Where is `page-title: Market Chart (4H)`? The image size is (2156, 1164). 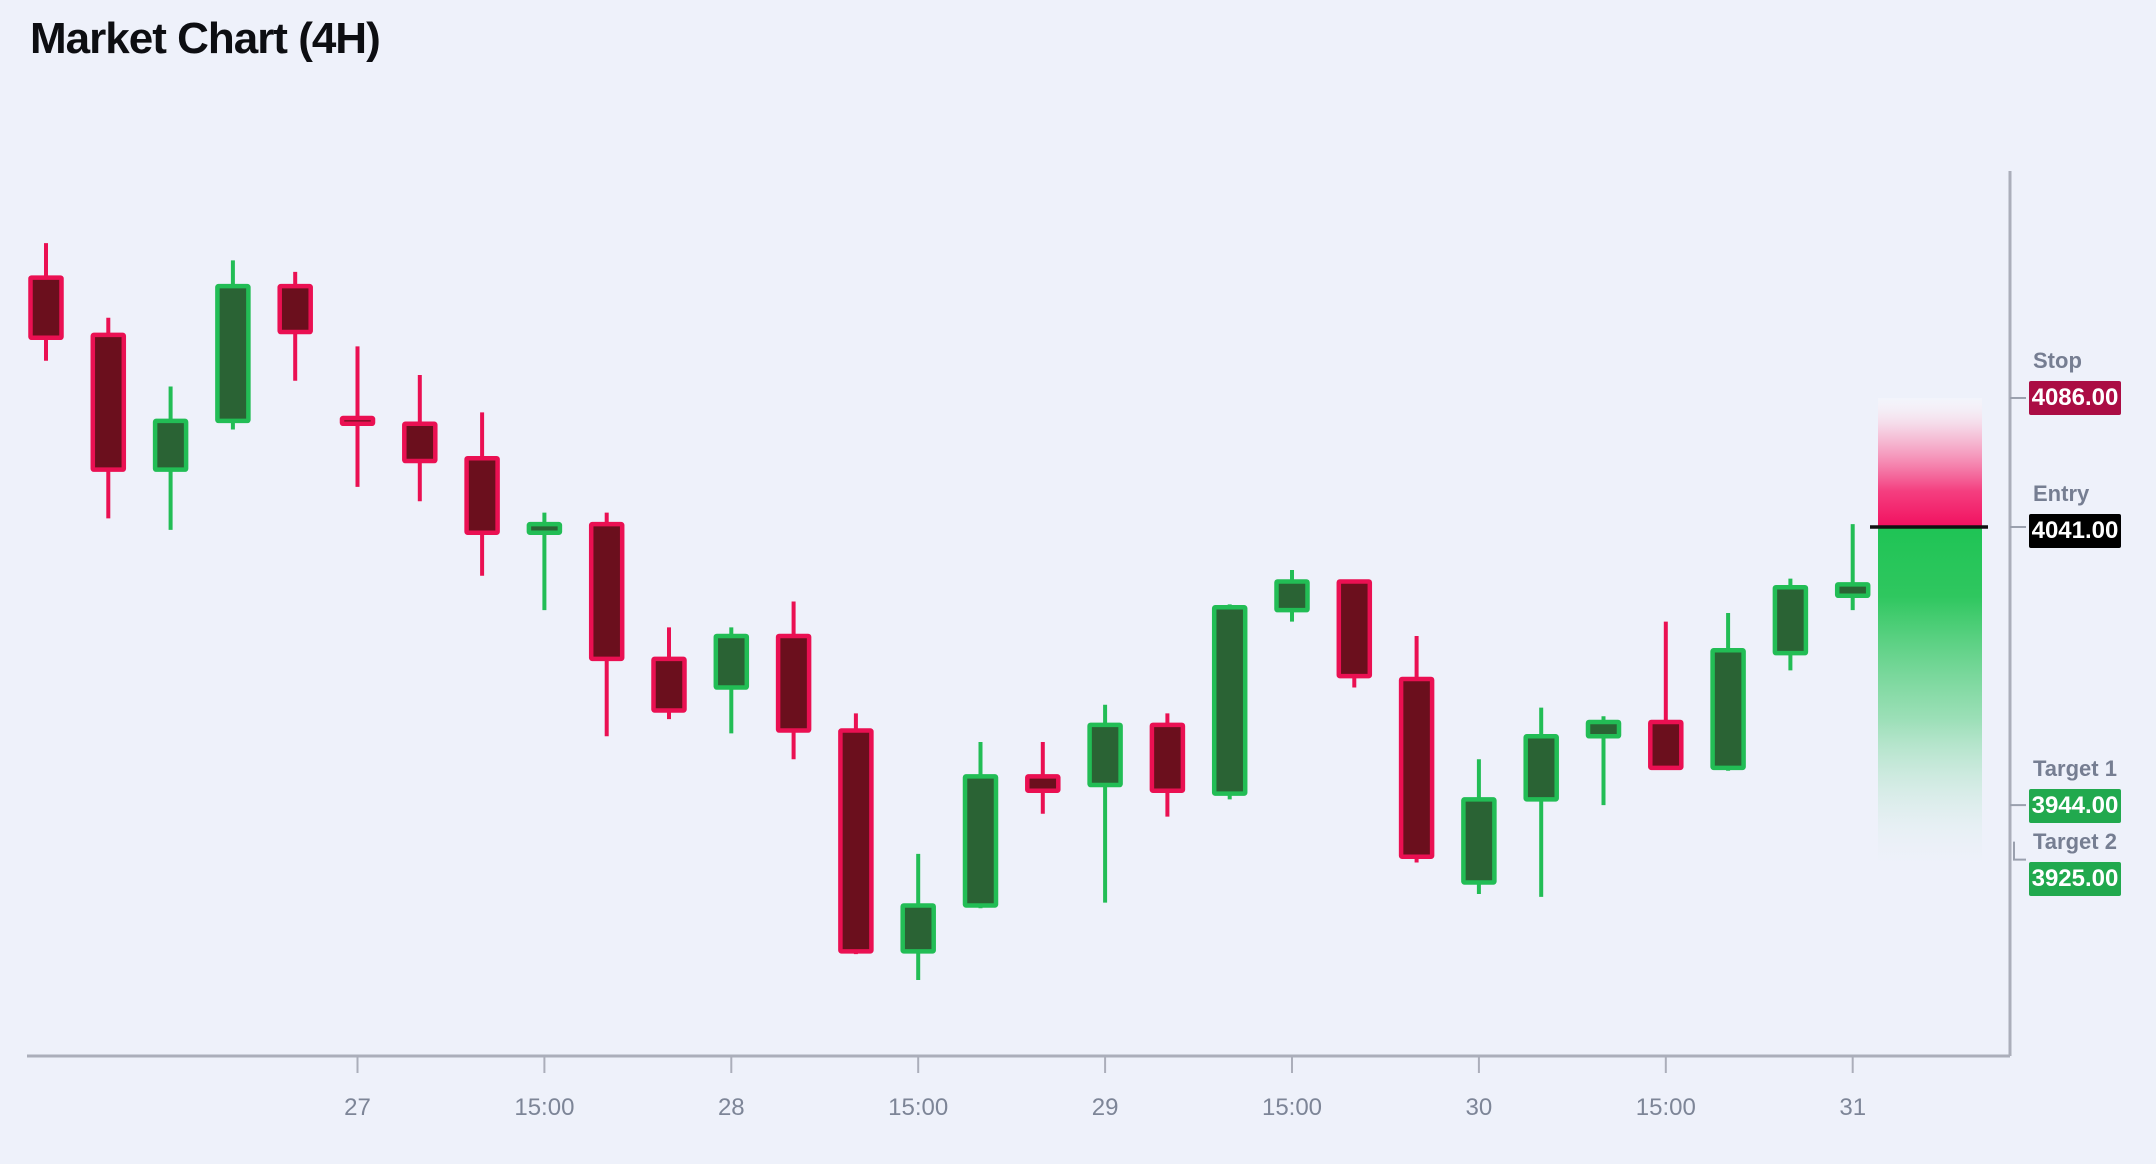 page-title: Market Chart (4H) is located at coordinates (205, 38).